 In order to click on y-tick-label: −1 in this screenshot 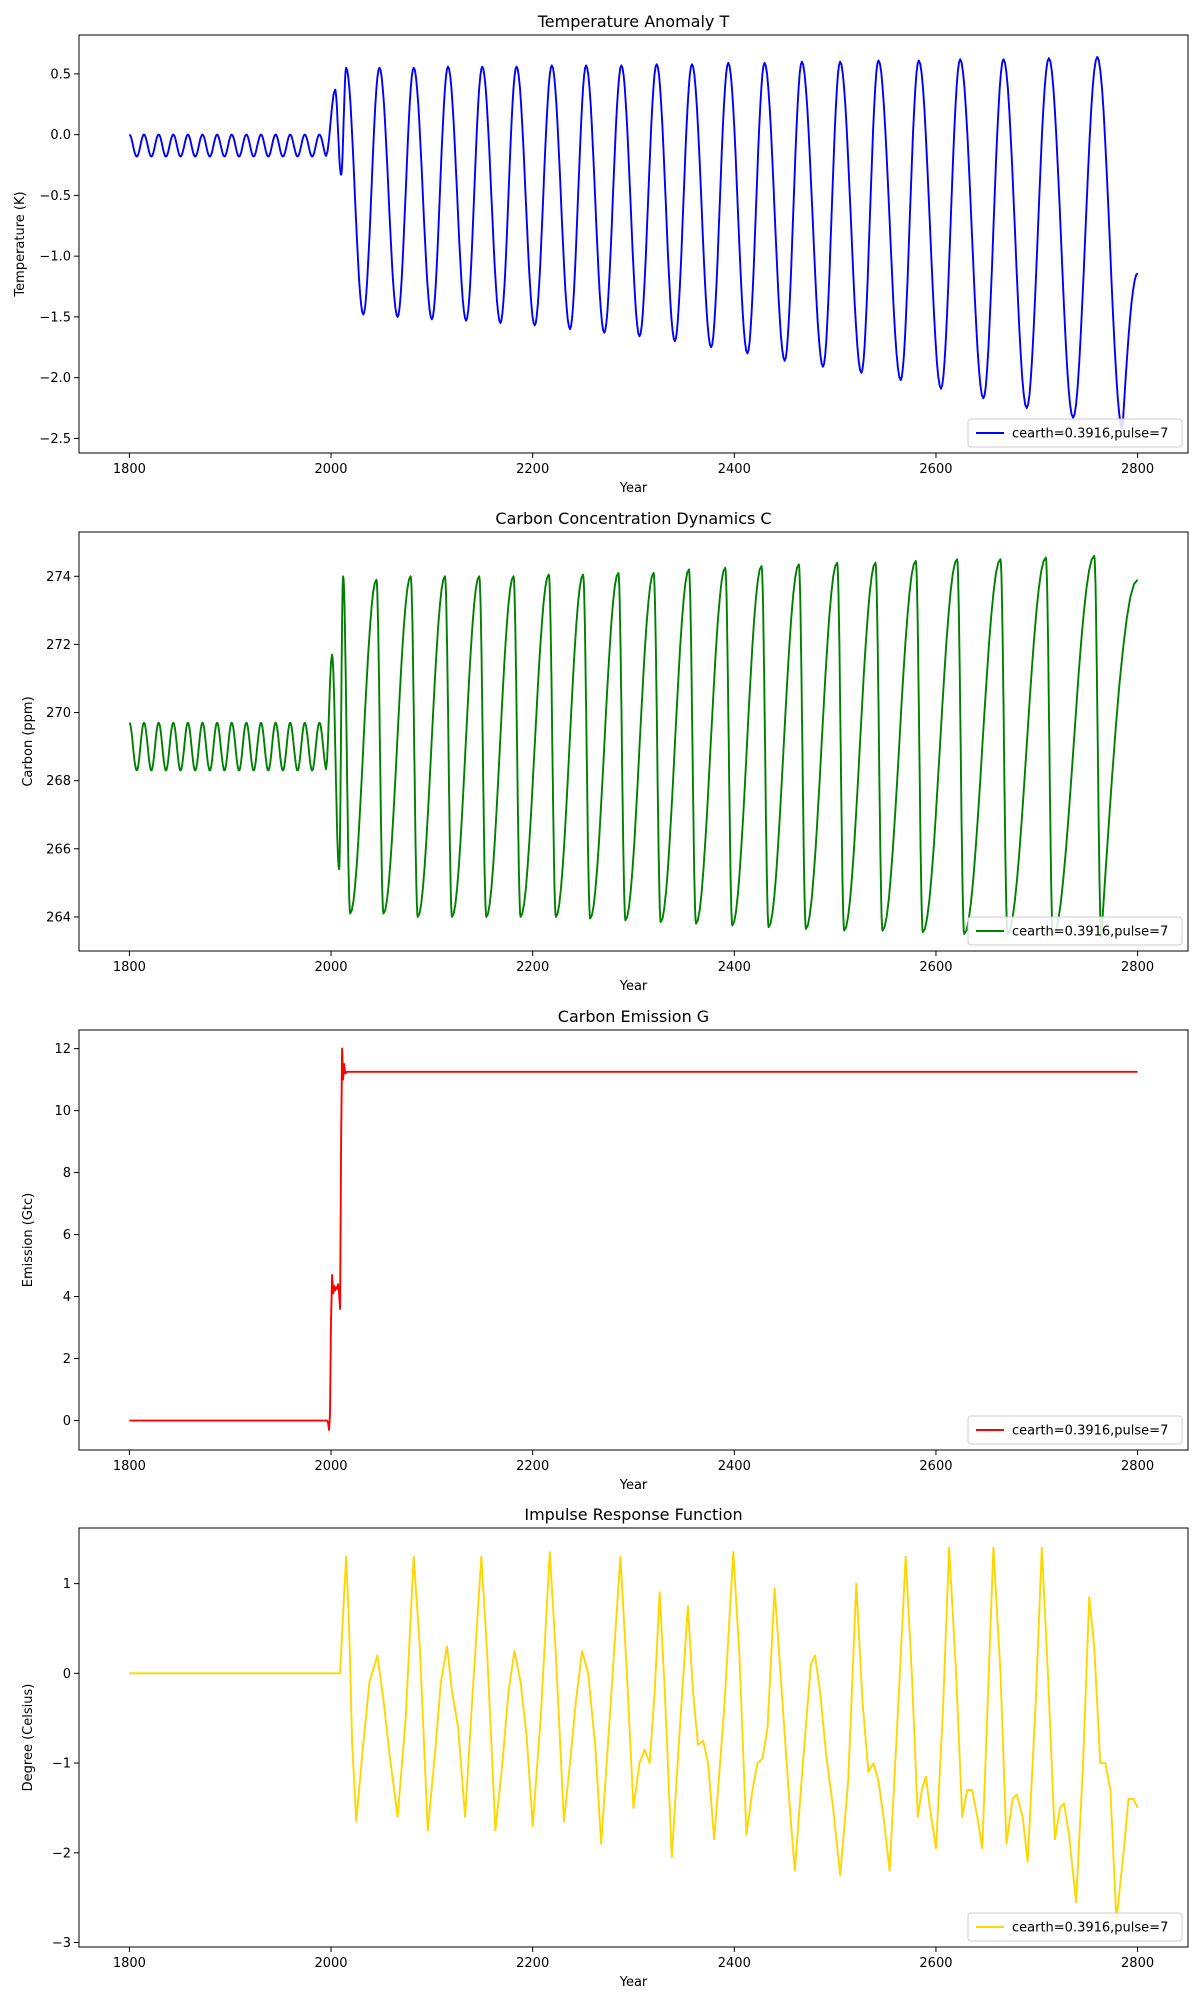, I will do `click(61, 1764)`.